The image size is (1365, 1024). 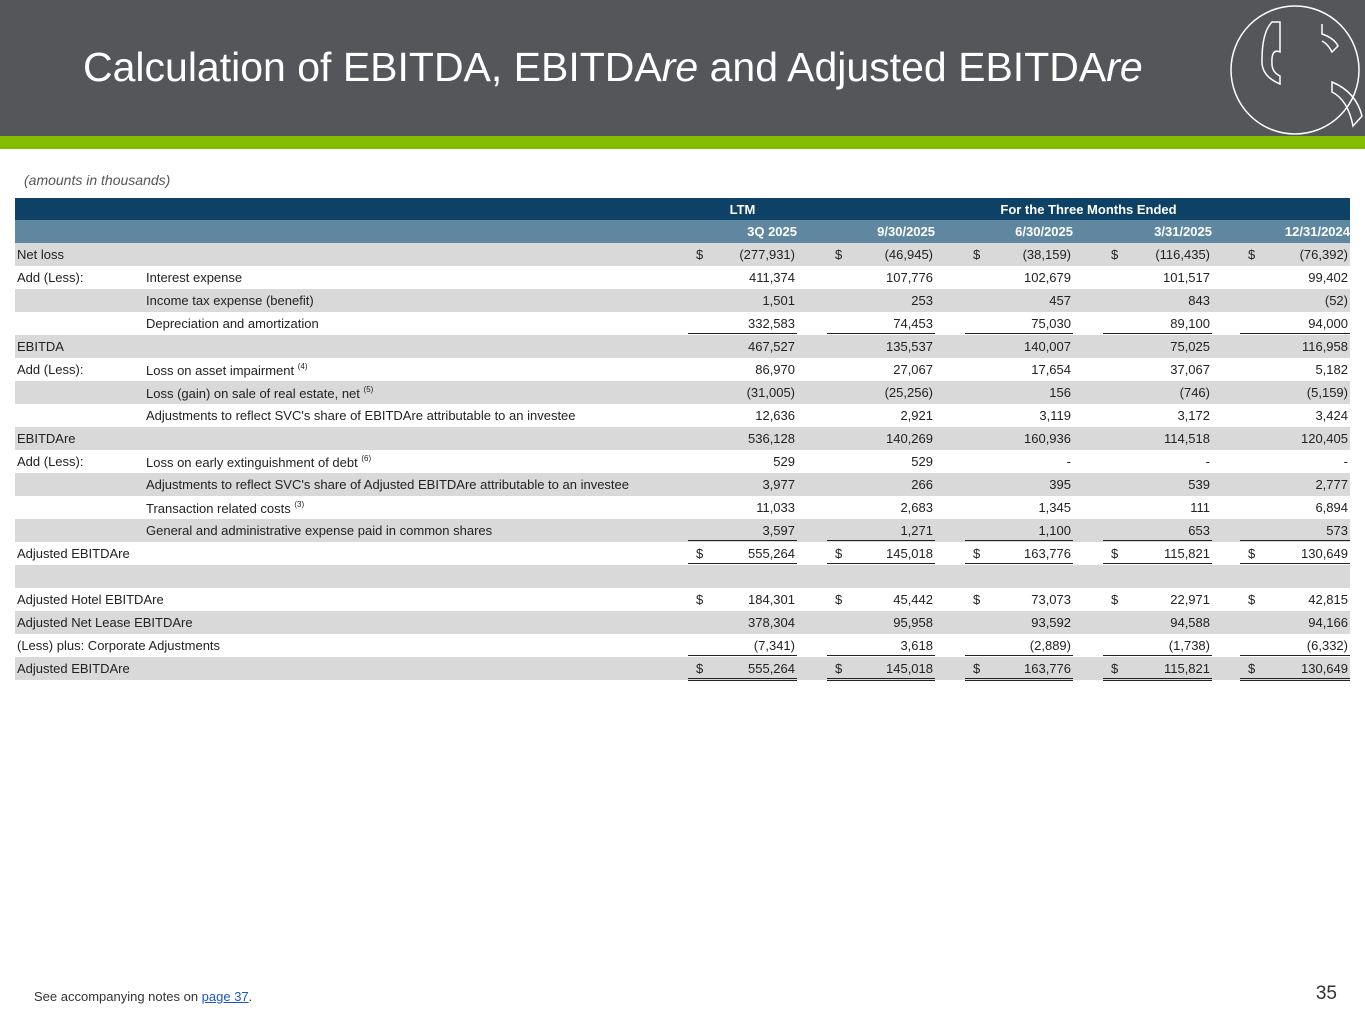 I want to click on value: 1,501, so click(x=778, y=300).